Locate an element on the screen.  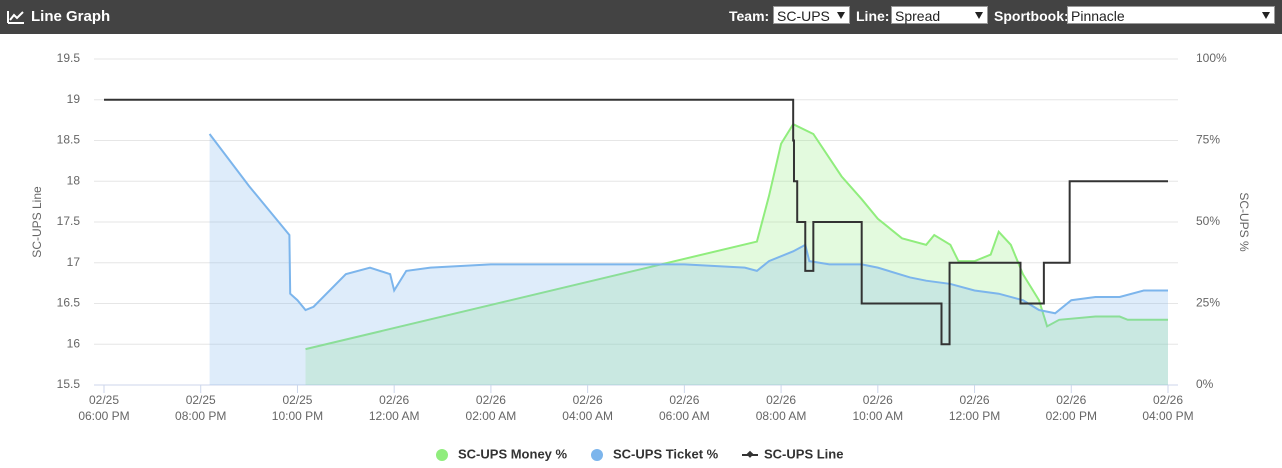
y2-tick-label: 100% is located at coordinates (1211, 58).